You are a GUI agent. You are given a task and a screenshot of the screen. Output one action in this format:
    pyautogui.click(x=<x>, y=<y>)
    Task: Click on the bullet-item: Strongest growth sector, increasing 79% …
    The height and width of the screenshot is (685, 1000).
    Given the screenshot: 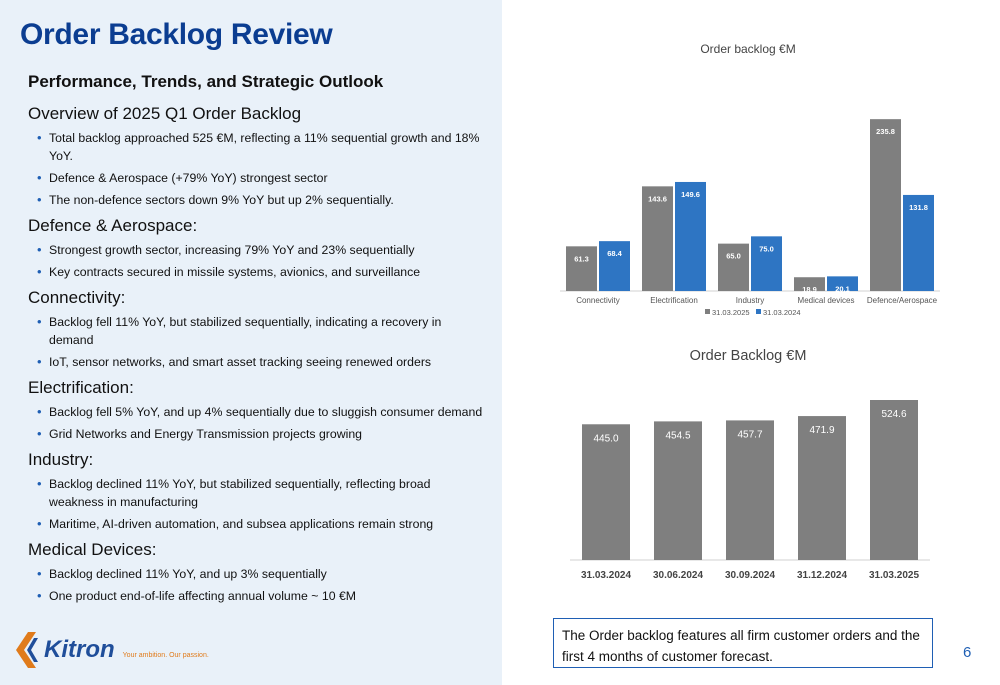 What is the action you would take?
    pyautogui.click(x=258, y=250)
    